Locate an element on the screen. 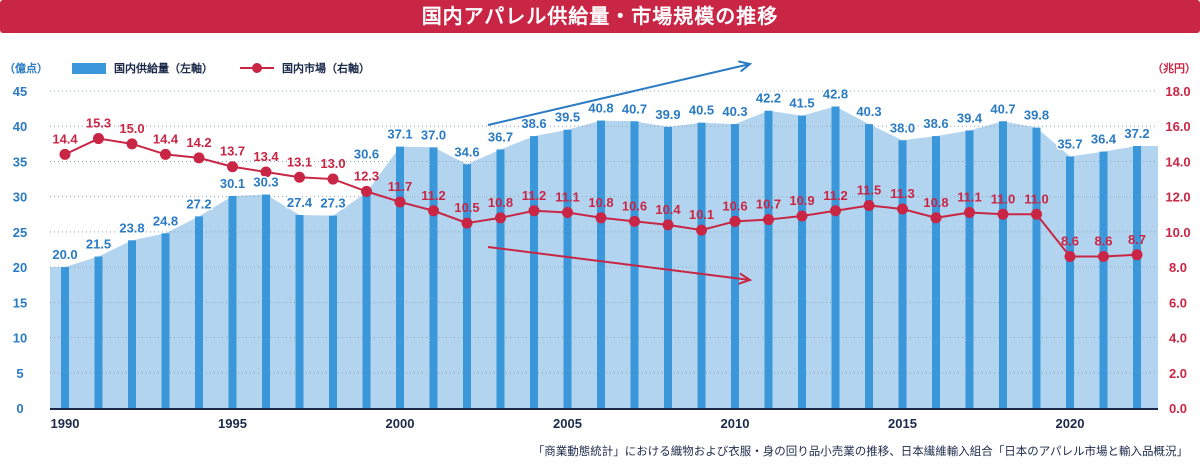 The height and width of the screenshot is (464, 1200). supply-trend-arrow-shaft is located at coordinates (619, 94).